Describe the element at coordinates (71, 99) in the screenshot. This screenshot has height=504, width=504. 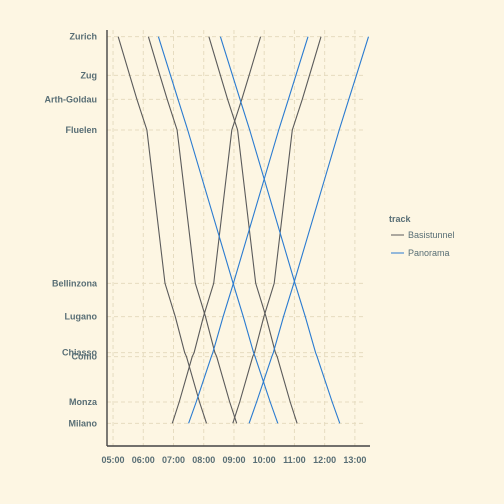
I see `y-tick-label-arth-goldau: Arth-Goldau` at that location.